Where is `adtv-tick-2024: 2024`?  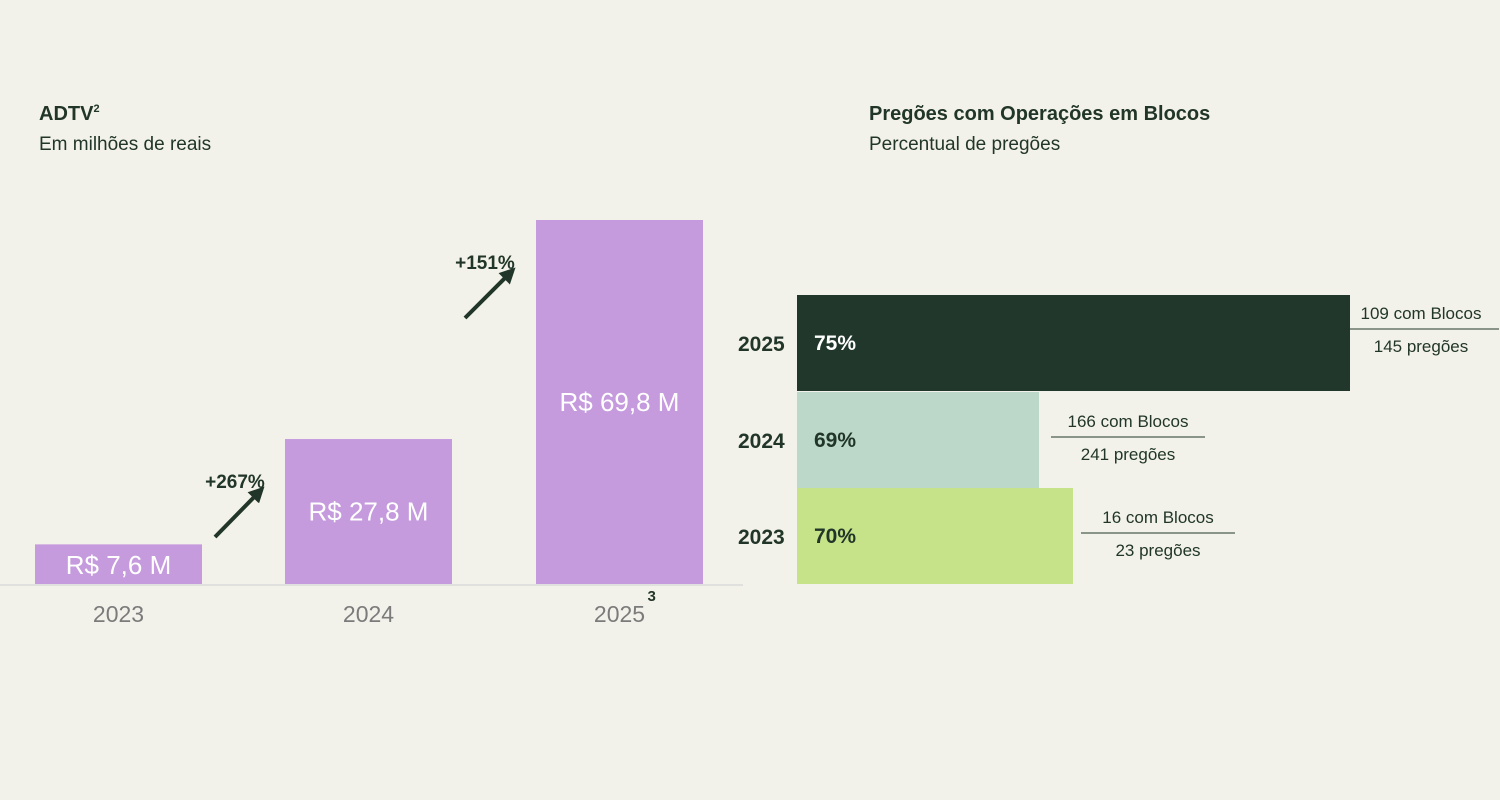
adtv-tick-2024: 2024 is located at coordinates (368, 614).